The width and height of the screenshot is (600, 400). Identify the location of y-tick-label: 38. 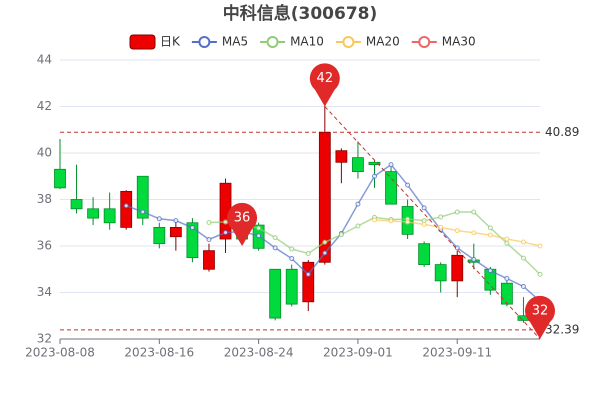
(44, 199).